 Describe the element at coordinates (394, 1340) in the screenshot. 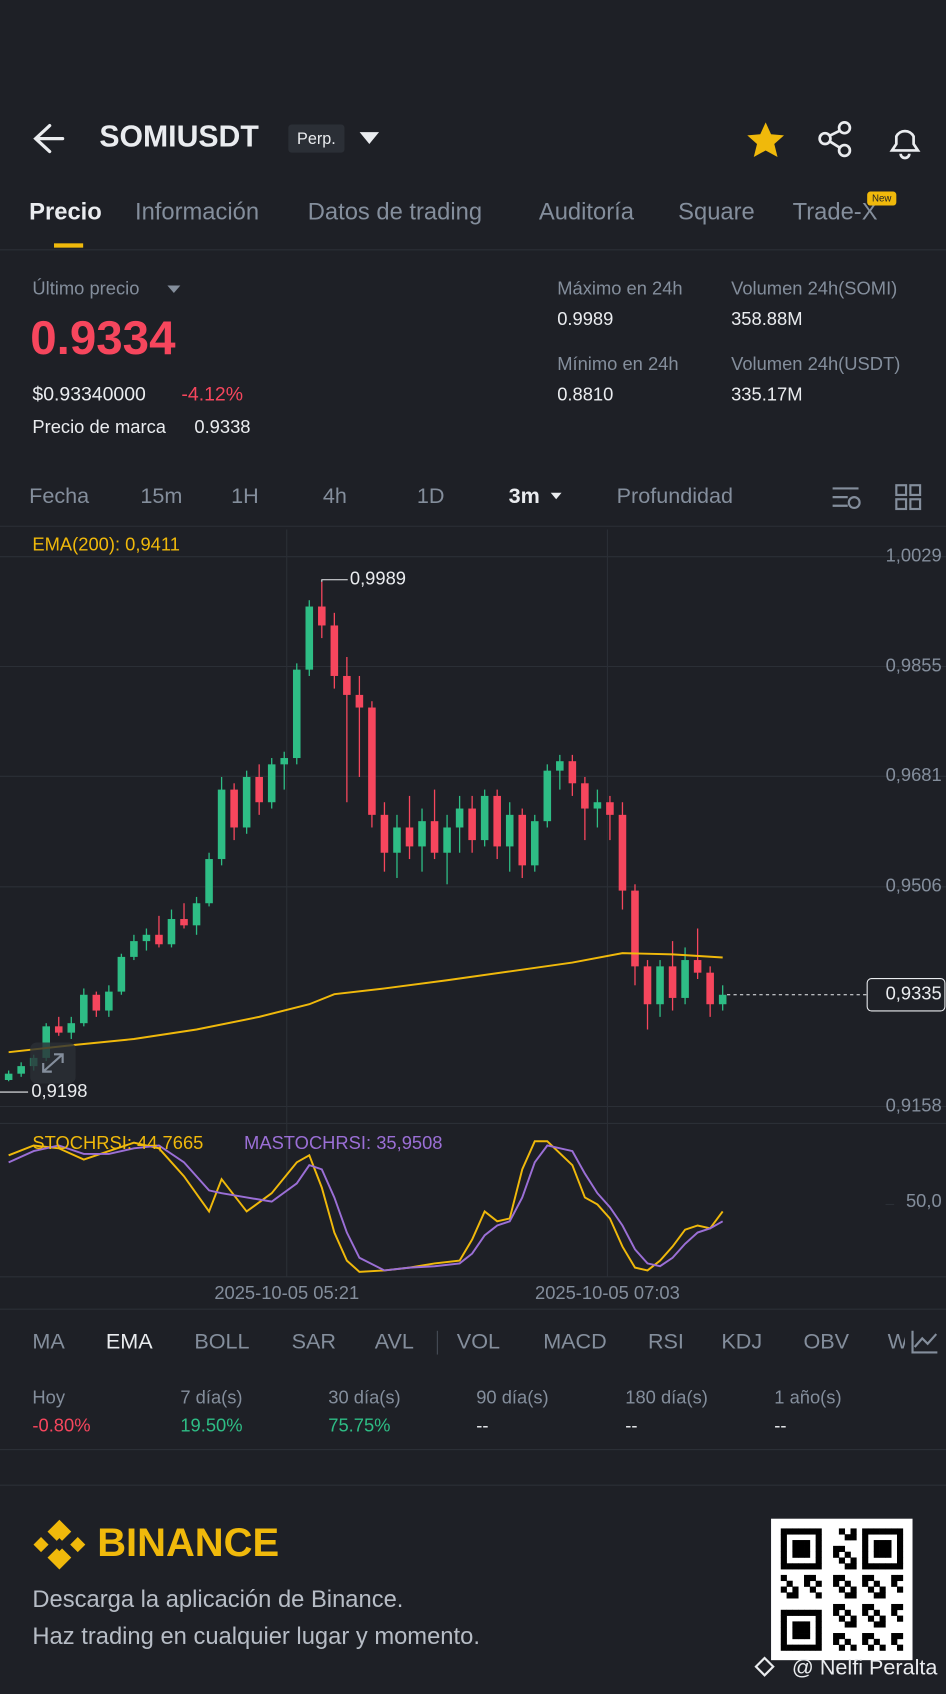

I see `indicator: AVL` at that location.